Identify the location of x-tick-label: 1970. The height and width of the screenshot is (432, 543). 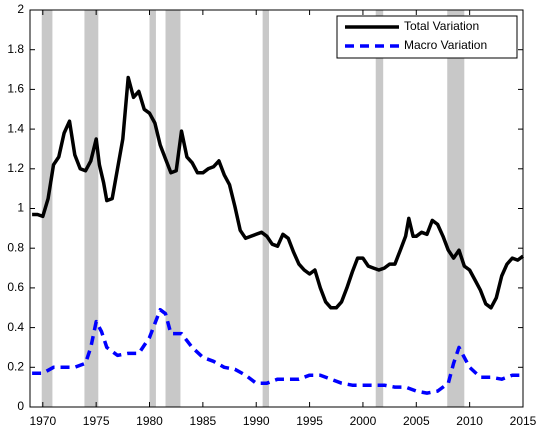
(42, 421).